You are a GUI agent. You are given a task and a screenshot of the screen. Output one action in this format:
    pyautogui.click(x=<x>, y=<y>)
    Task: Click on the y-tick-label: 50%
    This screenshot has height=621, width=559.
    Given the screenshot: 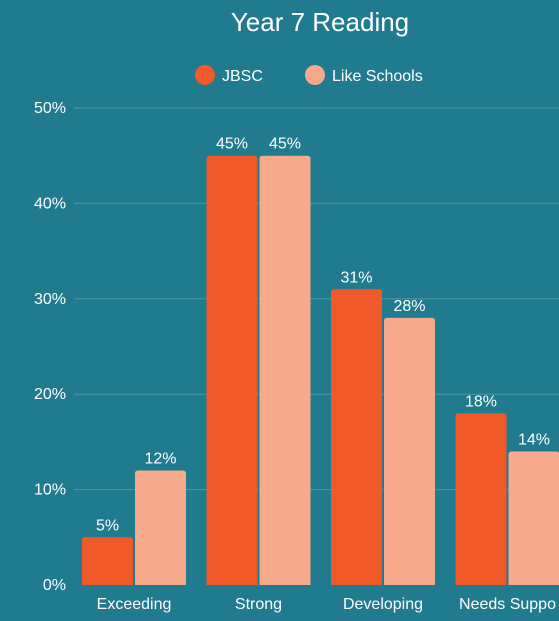 What is the action you would take?
    pyautogui.click(x=50, y=108)
    